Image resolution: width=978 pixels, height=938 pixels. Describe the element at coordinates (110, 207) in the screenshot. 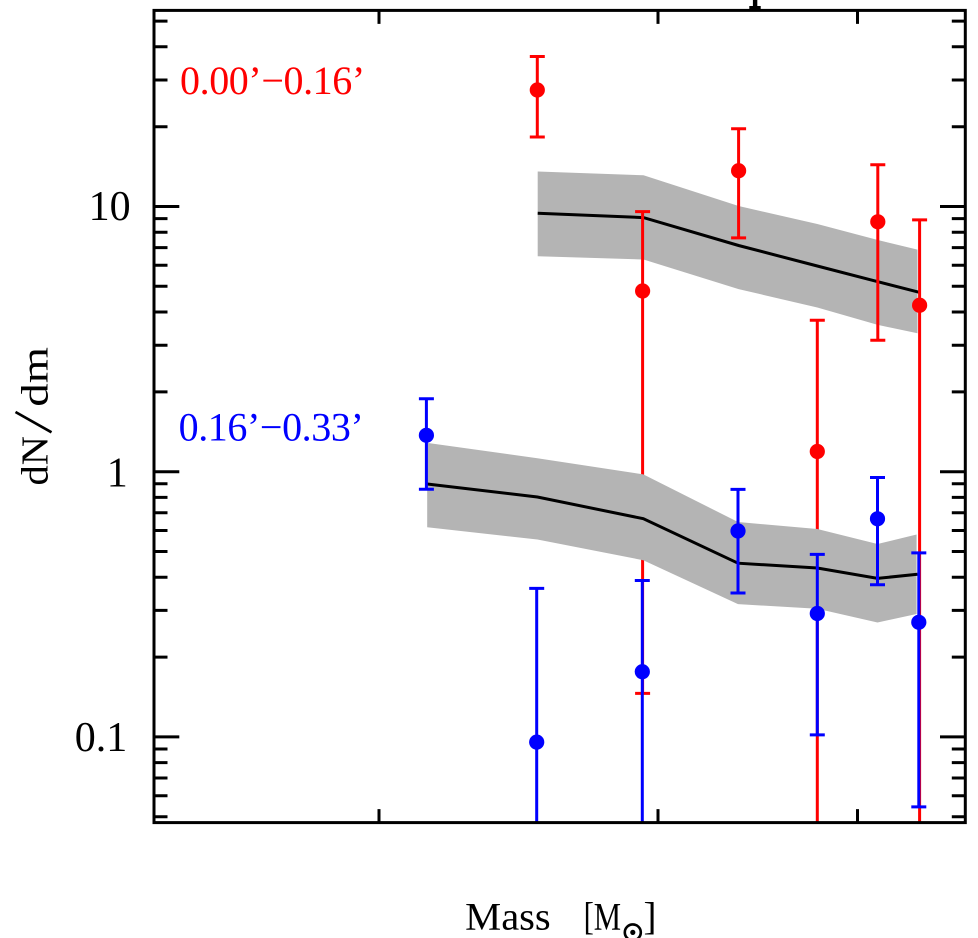

I see `svg-text: 10` at that location.